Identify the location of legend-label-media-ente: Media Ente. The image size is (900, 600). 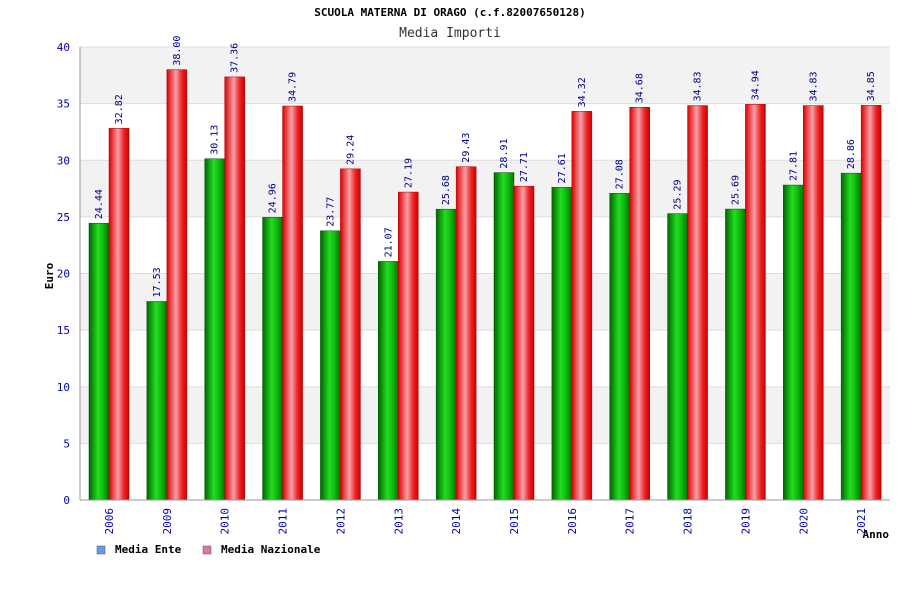
(148, 549).